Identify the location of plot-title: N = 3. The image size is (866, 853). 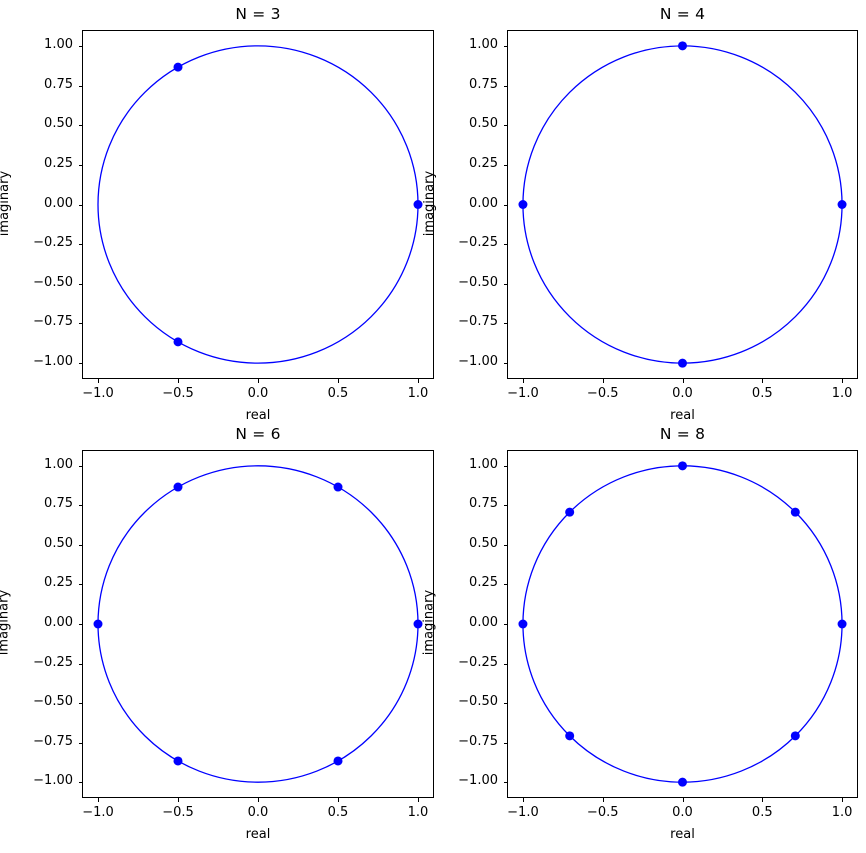
(258, 14).